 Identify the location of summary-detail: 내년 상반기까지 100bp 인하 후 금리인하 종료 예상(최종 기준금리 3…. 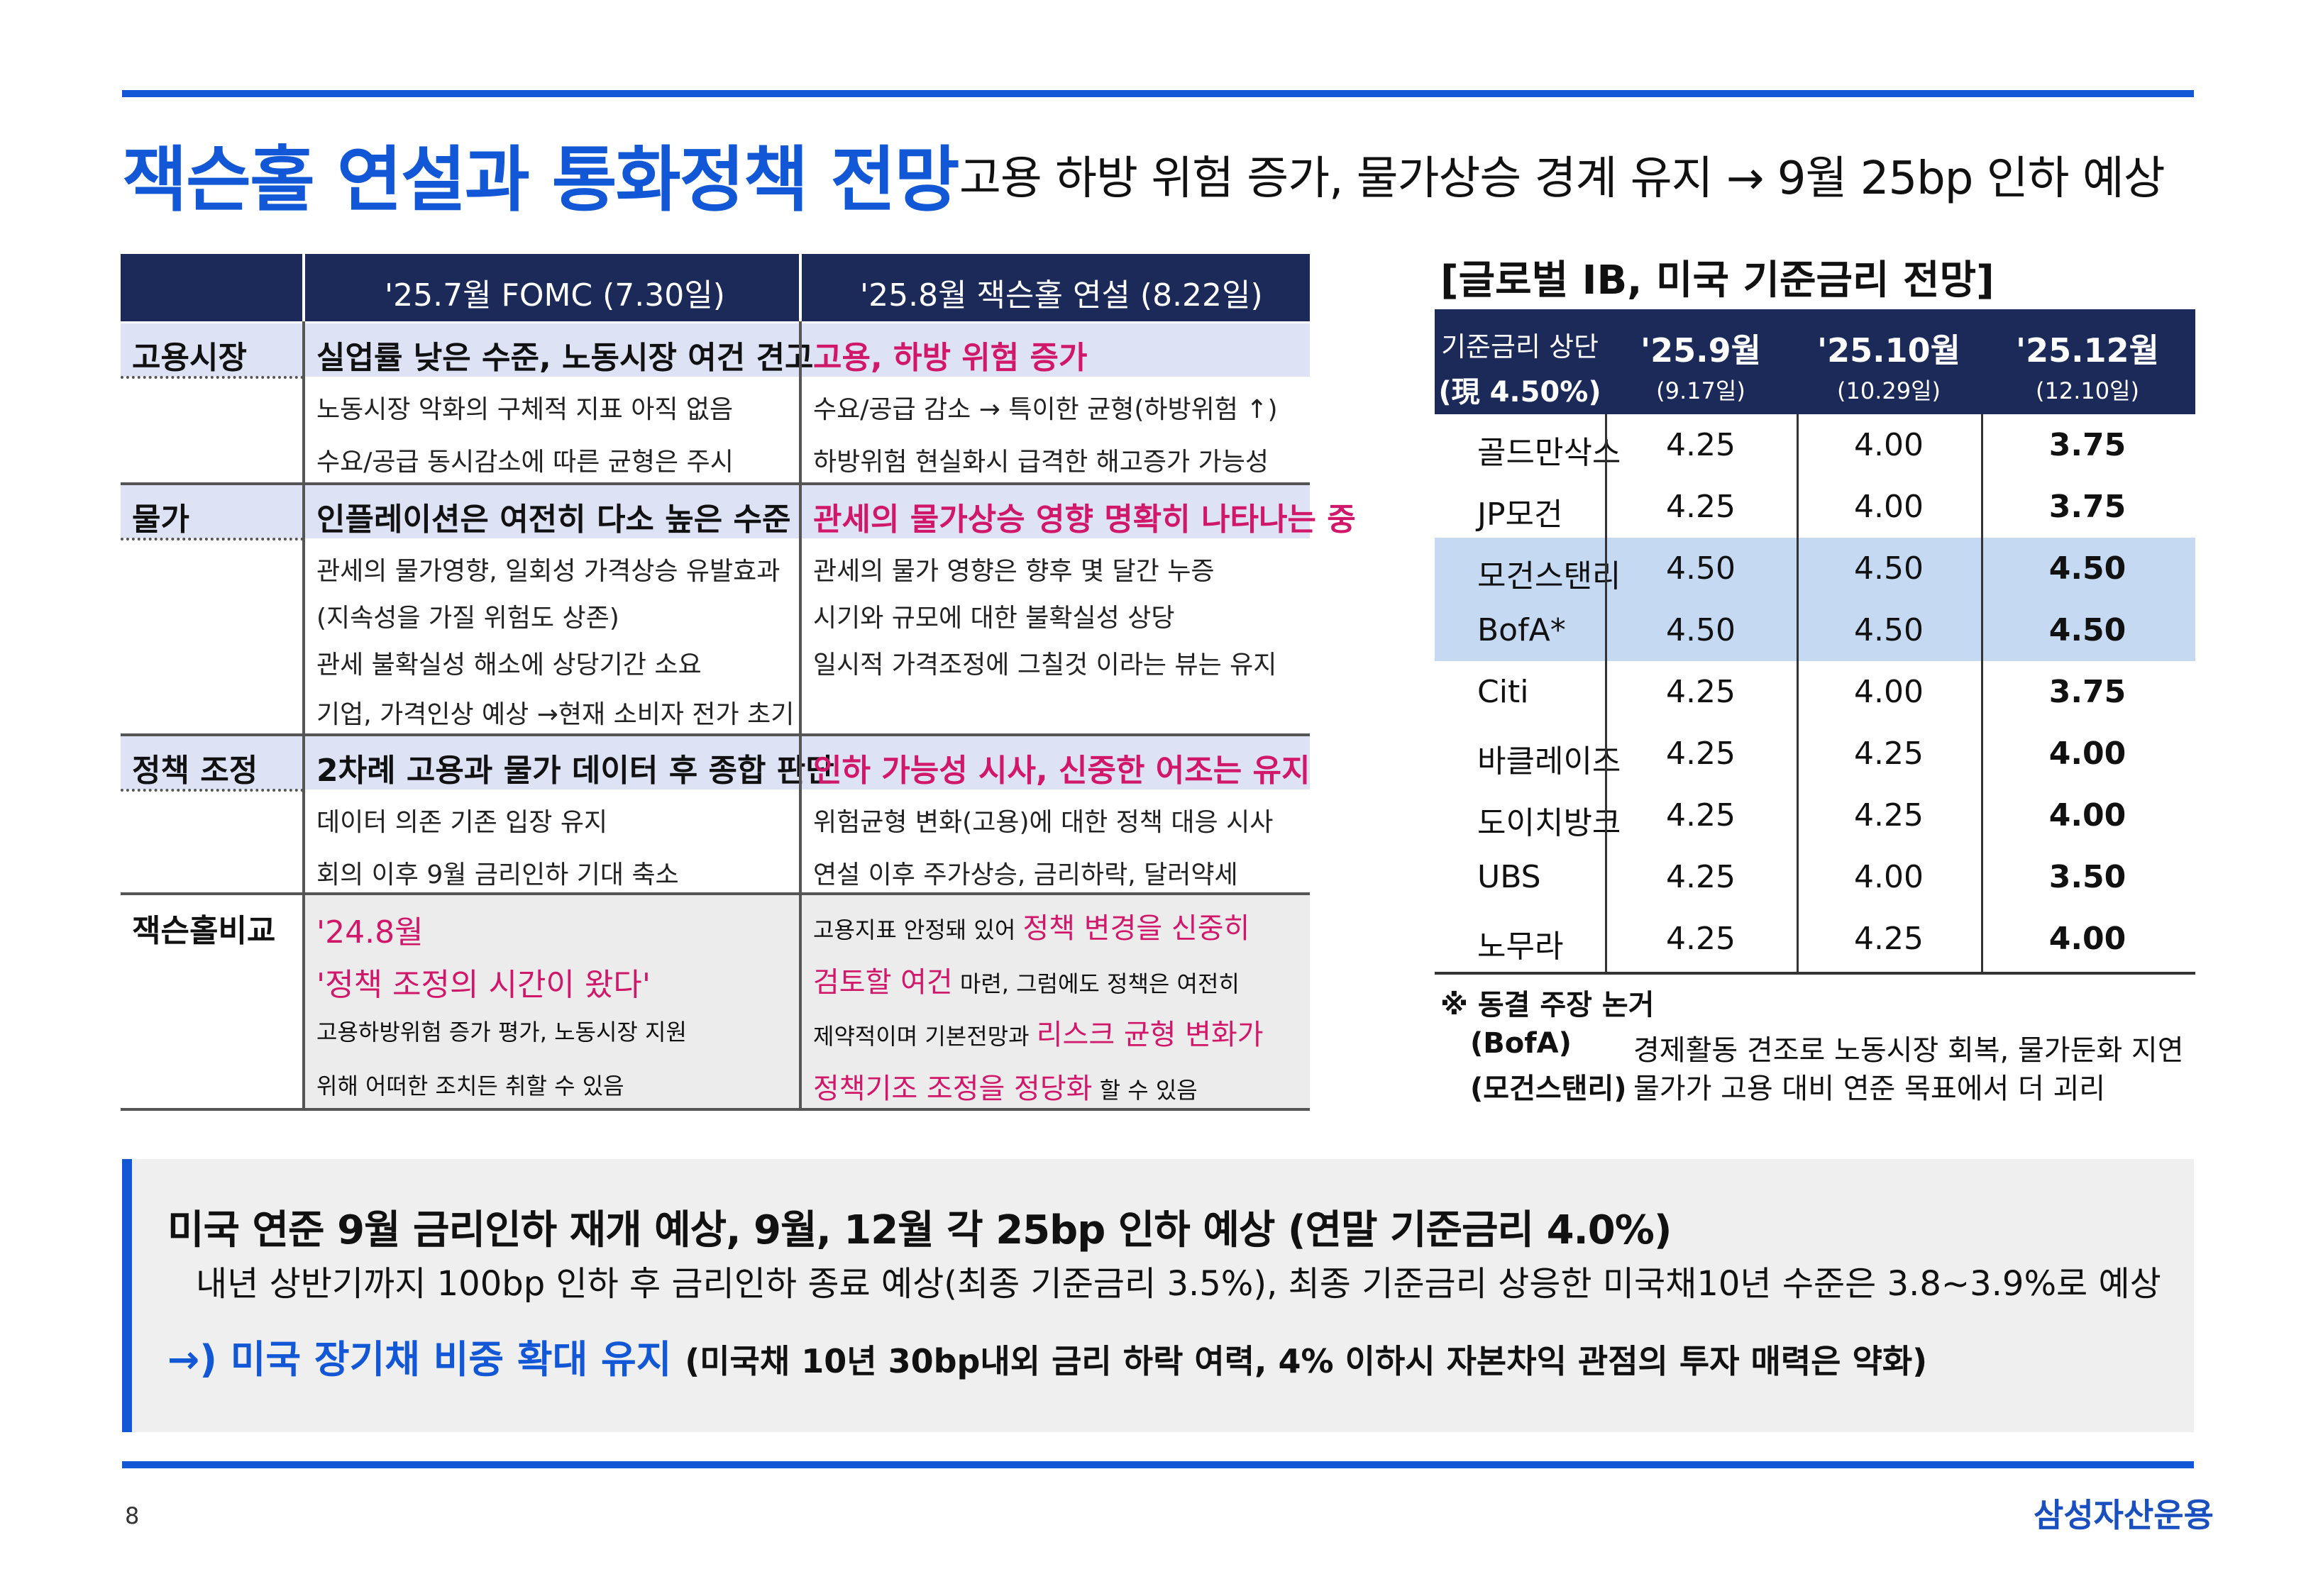
(1179, 1284).